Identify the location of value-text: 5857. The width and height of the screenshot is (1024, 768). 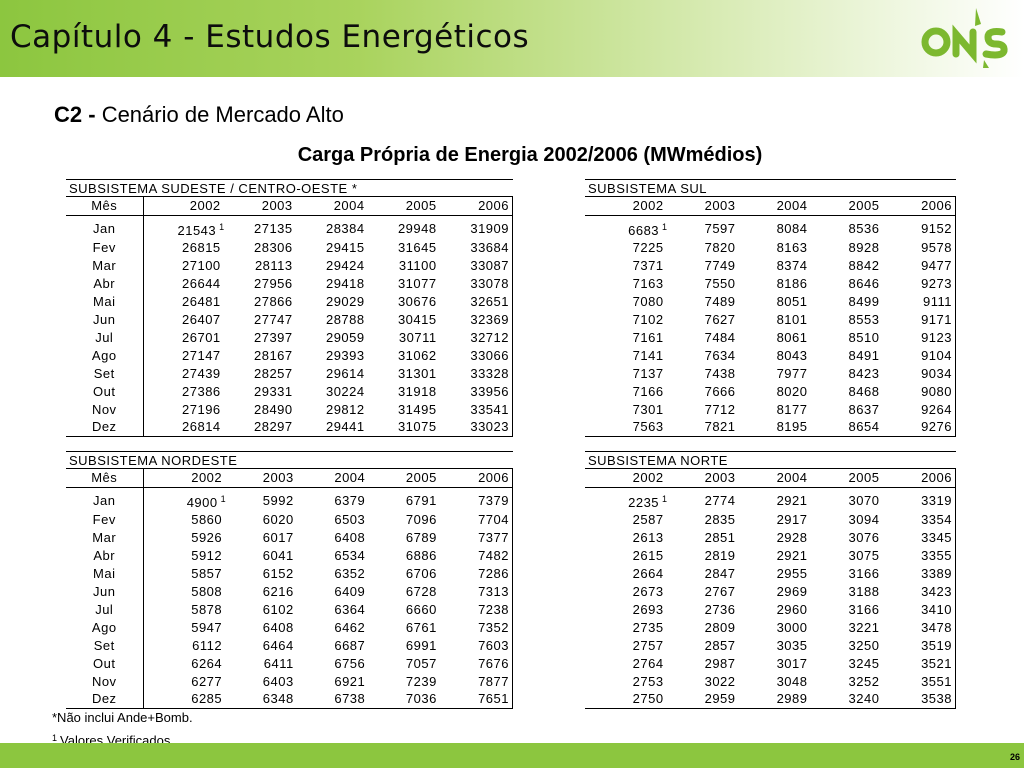
(207, 573).